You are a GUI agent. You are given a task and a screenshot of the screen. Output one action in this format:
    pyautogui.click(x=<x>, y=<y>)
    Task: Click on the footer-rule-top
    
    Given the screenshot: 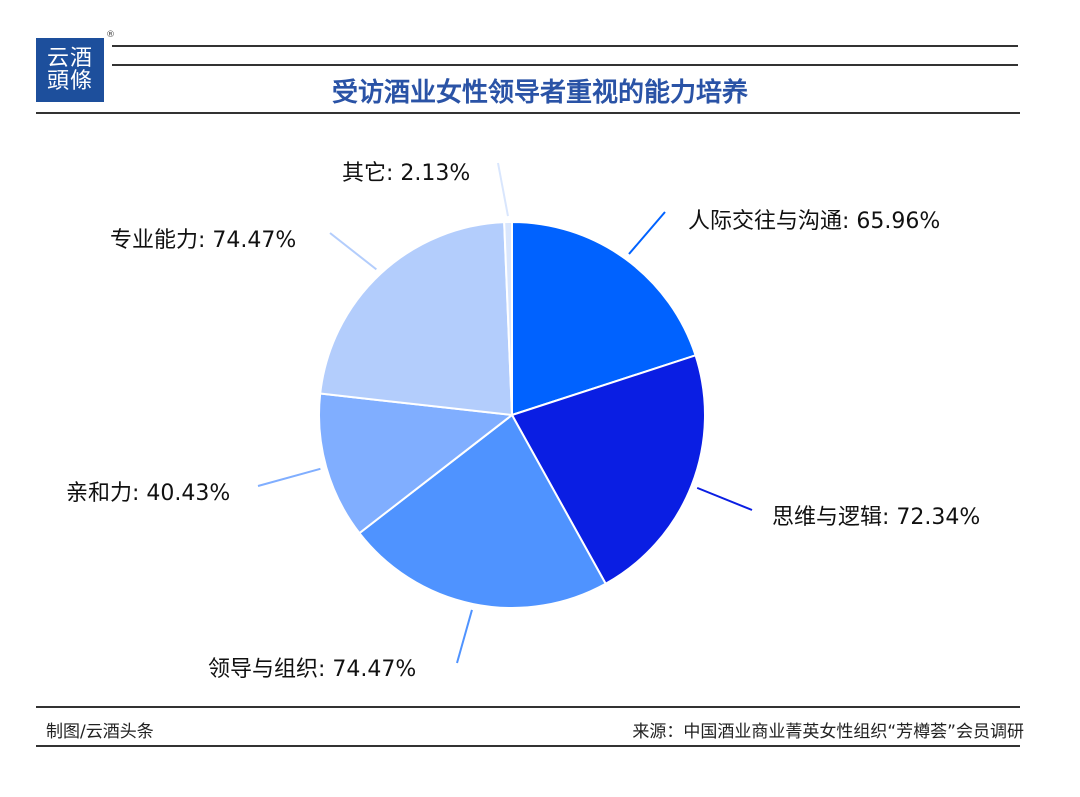 What is the action you would take?
    pyautogui.click(x=528, y=707)
    